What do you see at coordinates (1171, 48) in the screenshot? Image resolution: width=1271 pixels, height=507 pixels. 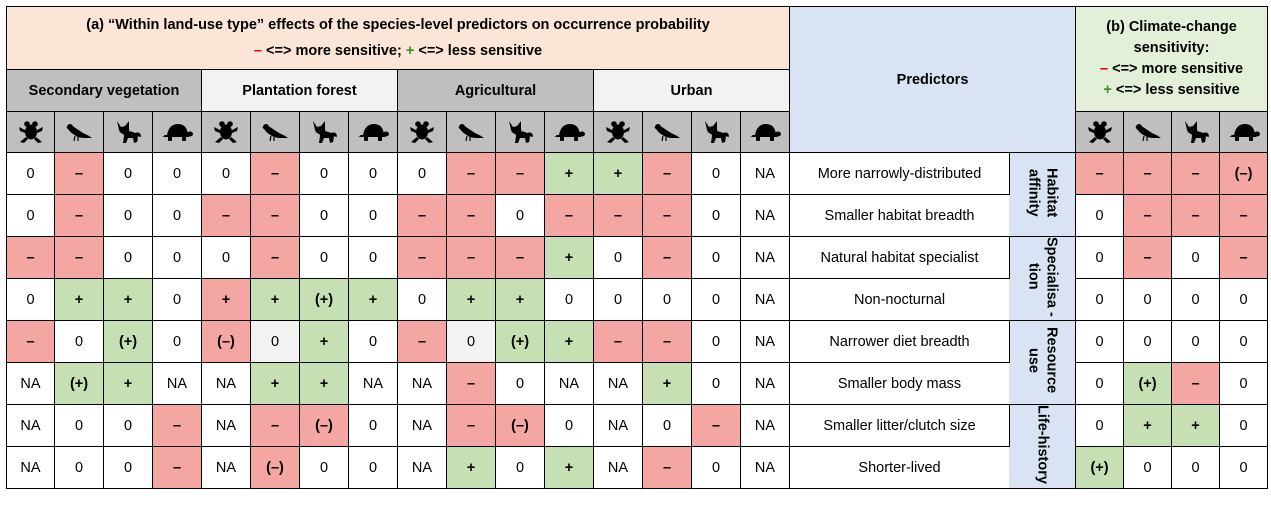 I see `panel-b-title-line2: sensitivity:` at bounding box center [1171, 48].